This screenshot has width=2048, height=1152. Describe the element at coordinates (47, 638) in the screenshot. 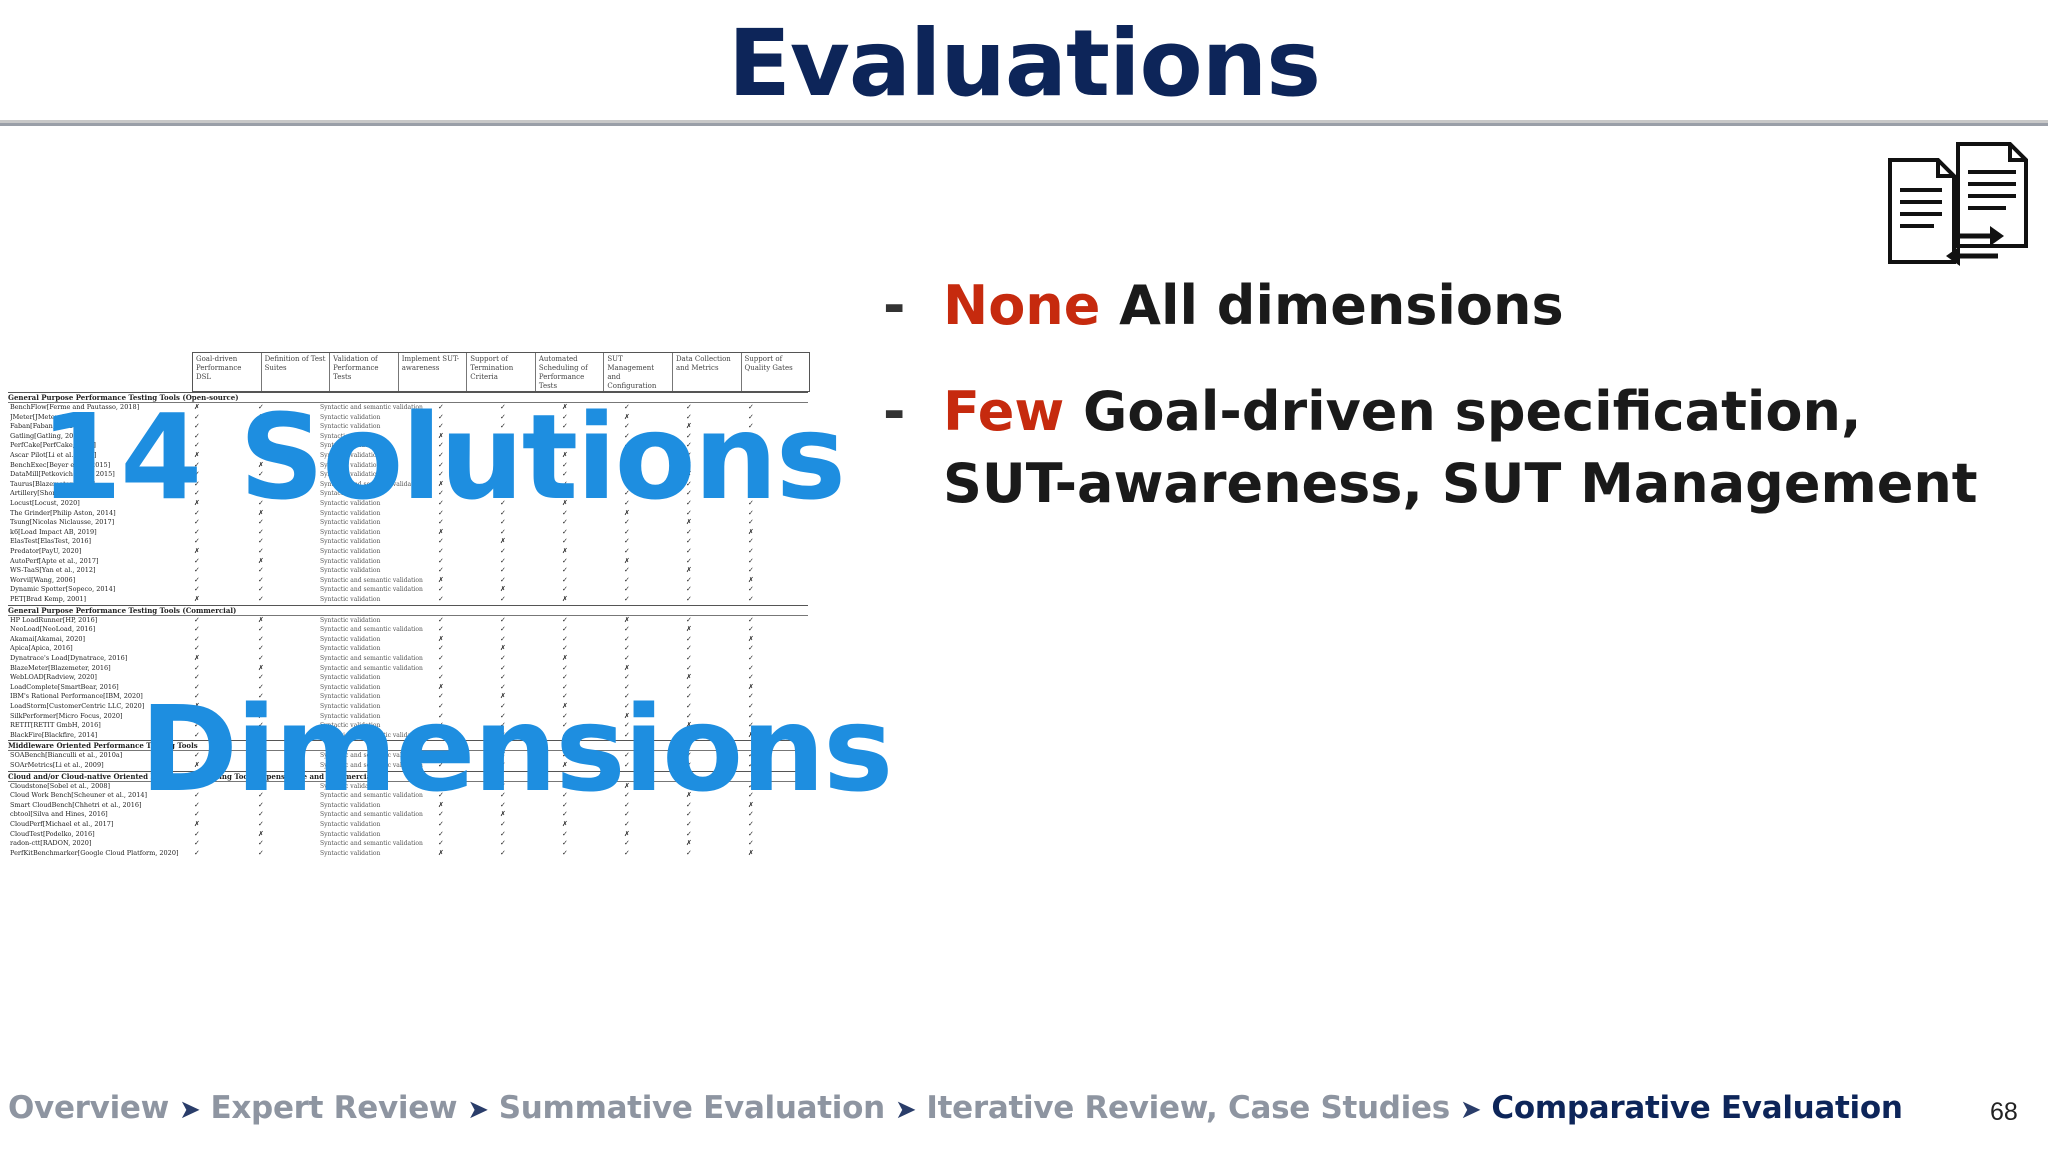

I see `tool-name: Akamai[Akamai, 2020]` at that location.